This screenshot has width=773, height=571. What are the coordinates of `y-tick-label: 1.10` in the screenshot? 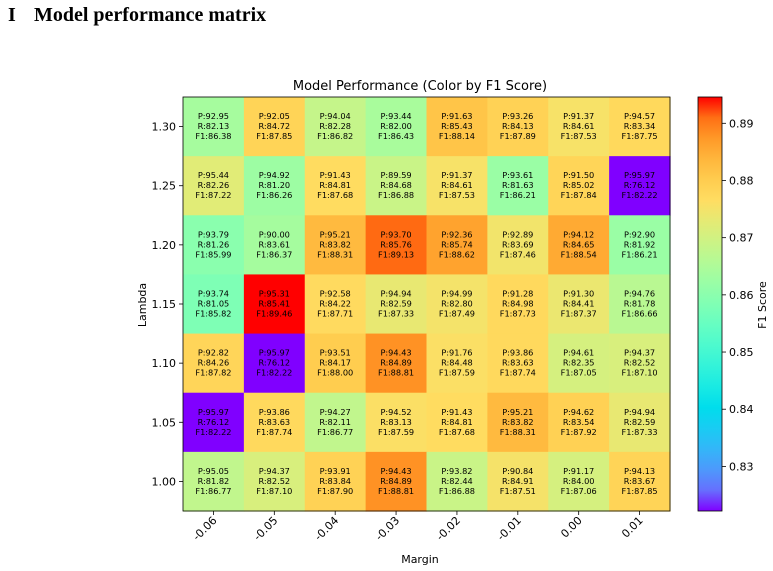 It's located at (164, 363).